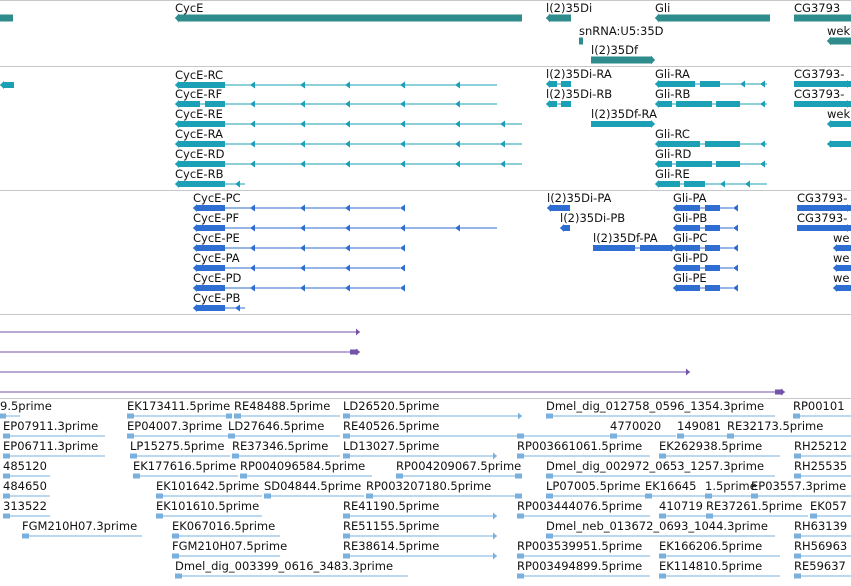 The image size is (851, 586). Describe the element at coordinates (801, 489) in the screenshot. I see `feature-est: EP03557.3prime` at that location.